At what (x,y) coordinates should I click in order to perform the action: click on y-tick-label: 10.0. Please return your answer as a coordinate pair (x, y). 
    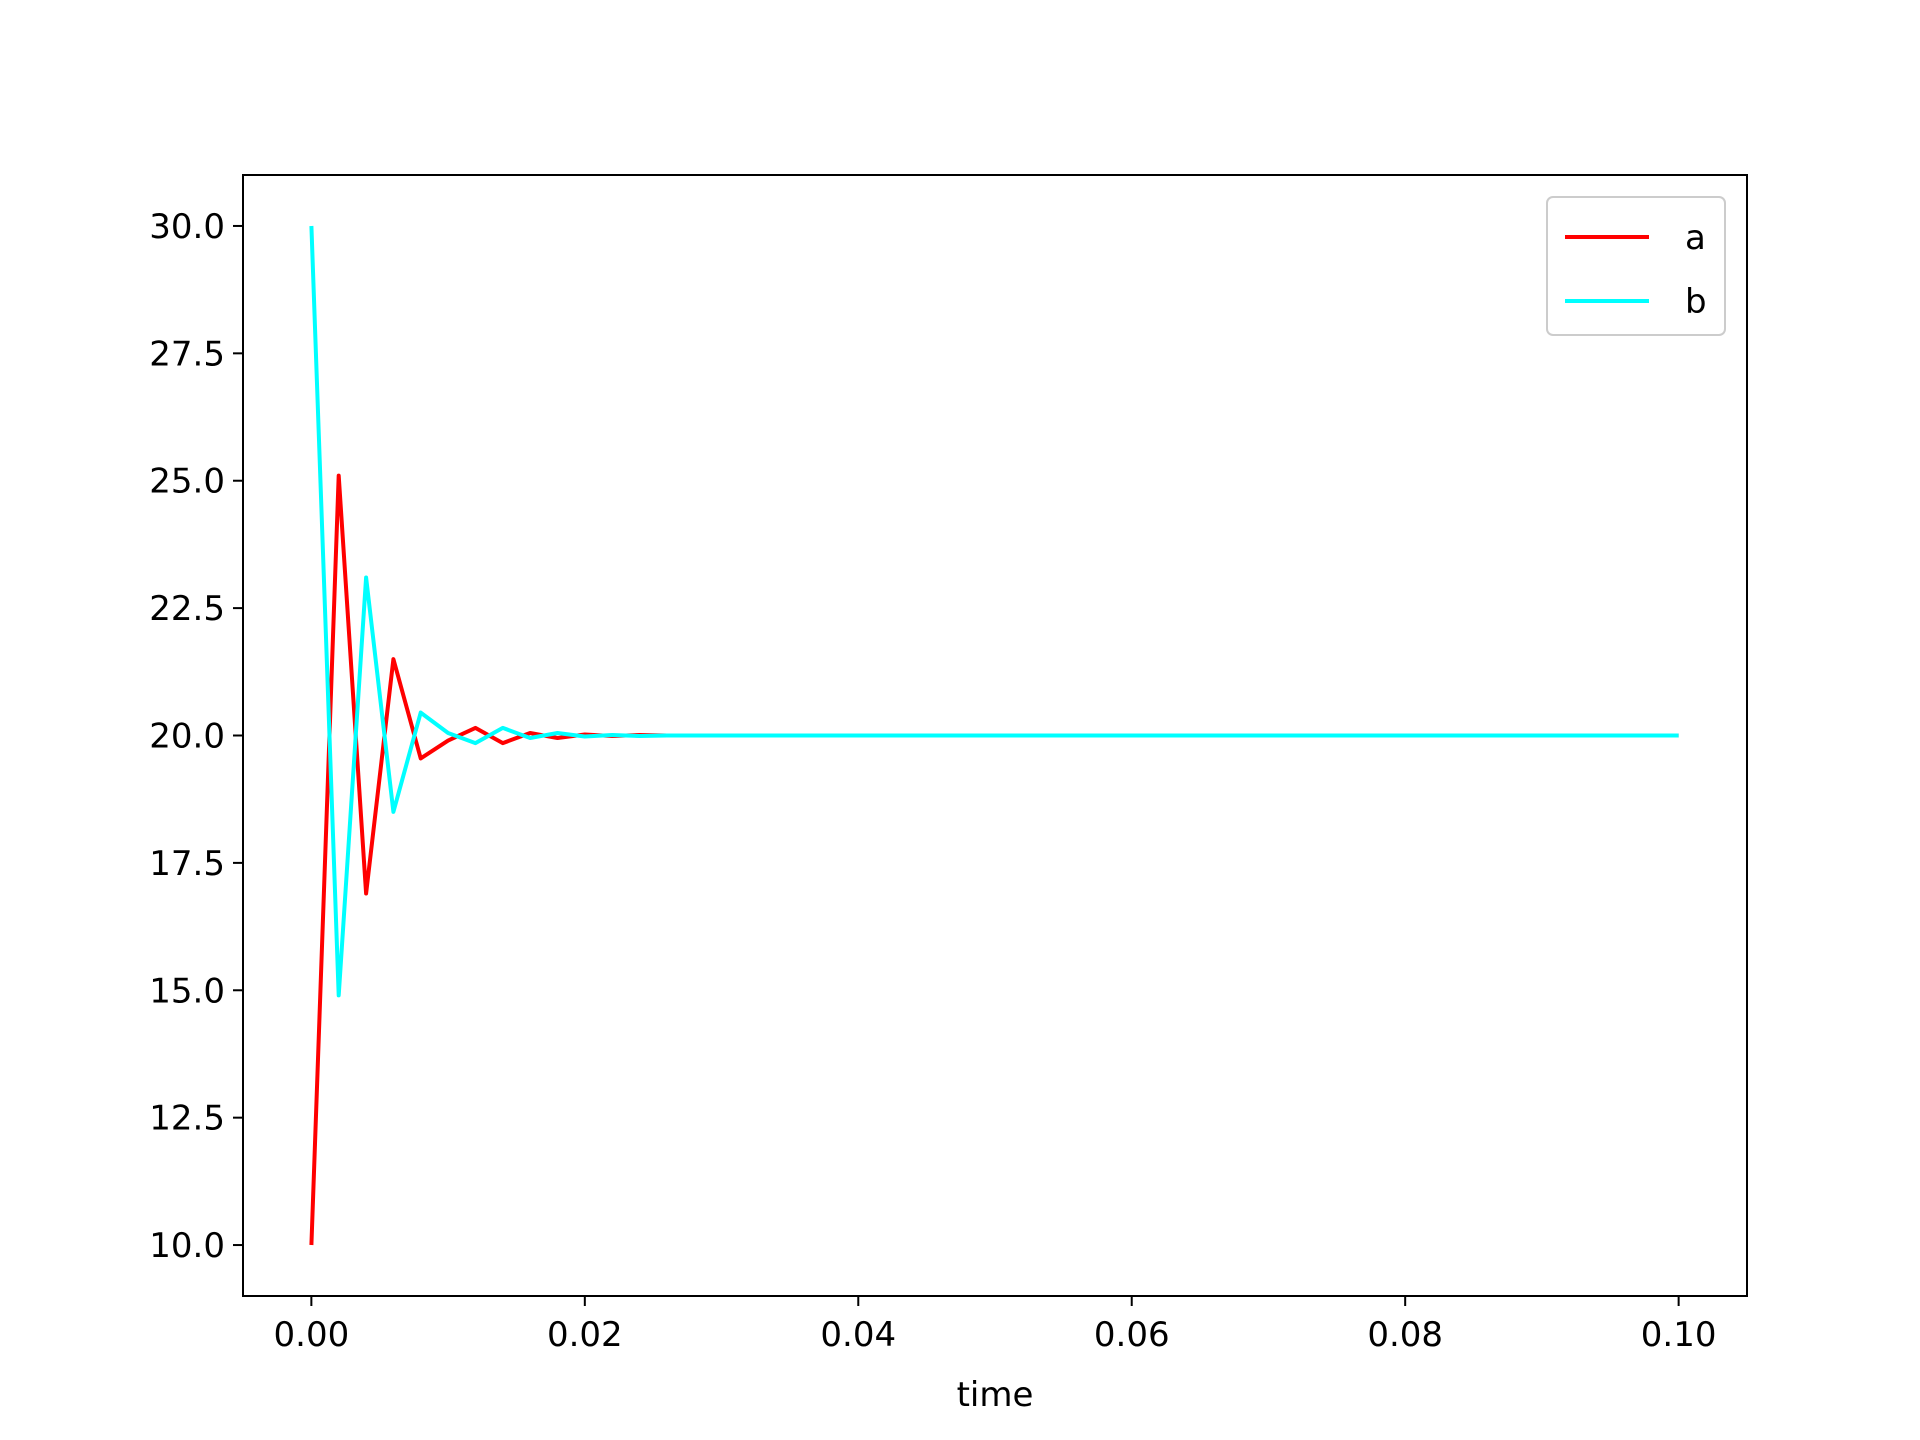
    Looking at the image, I should click on (187, 1246).